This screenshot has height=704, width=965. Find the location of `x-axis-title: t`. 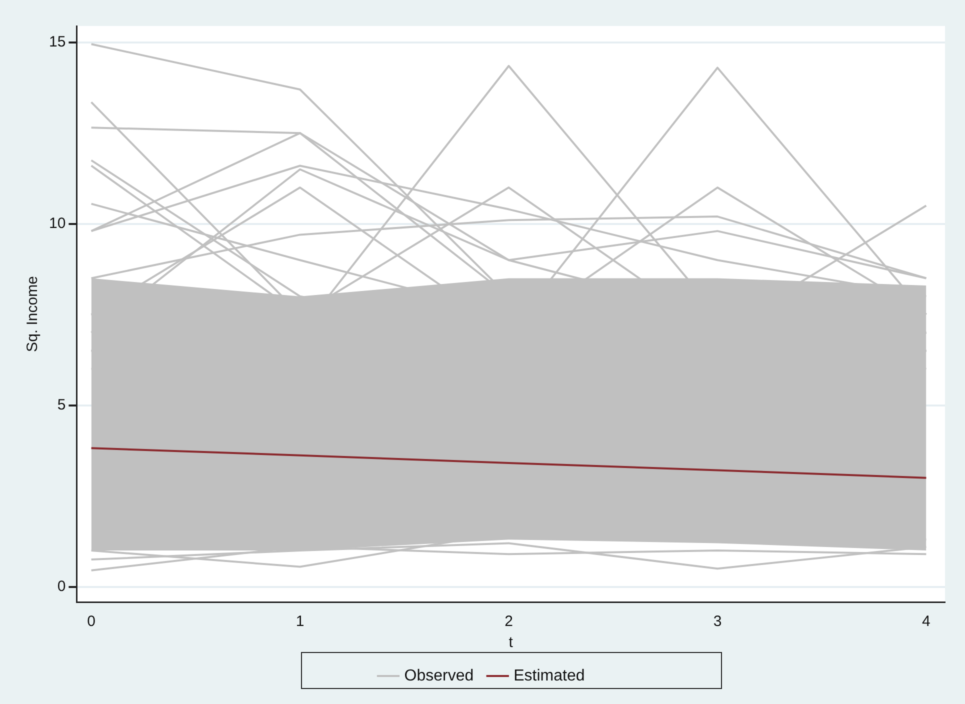

x-axis-title: t is located at coordinates (511, 643).